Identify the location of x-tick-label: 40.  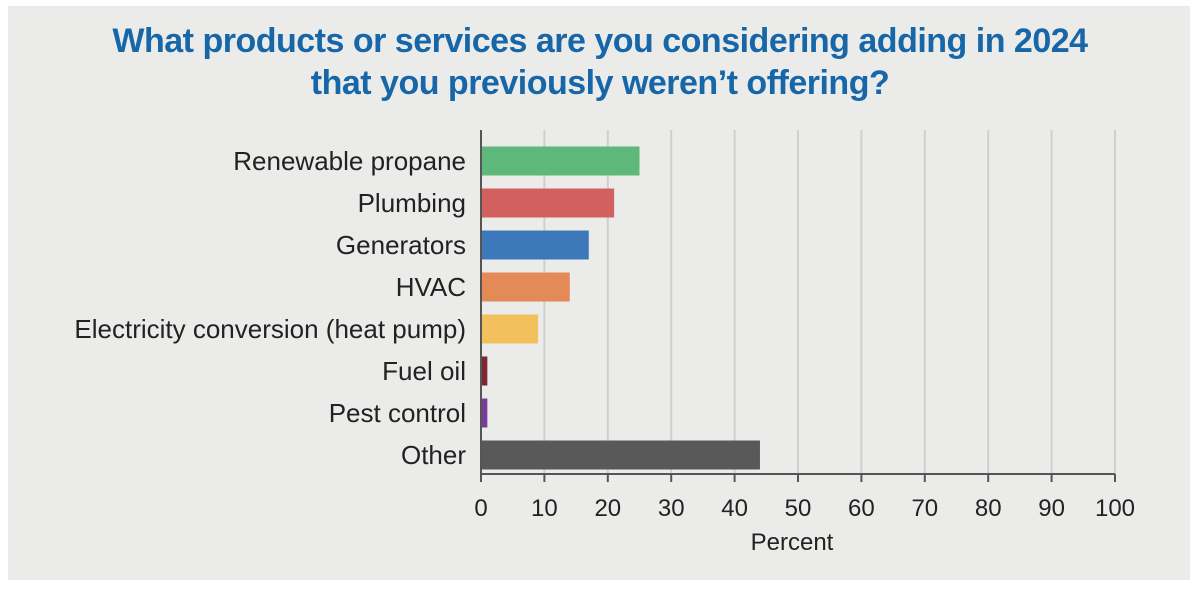
(734, 508).